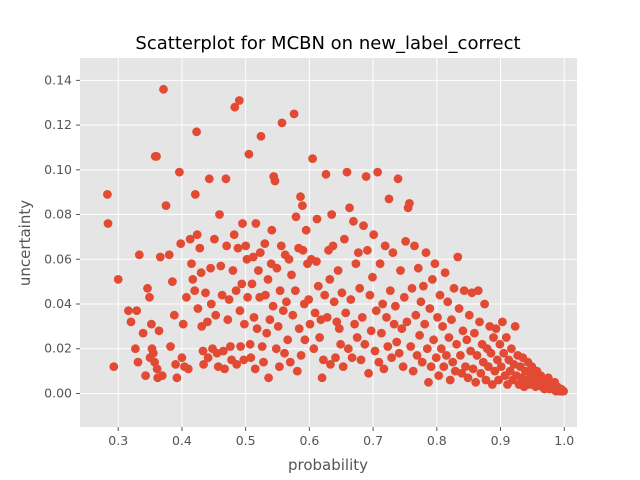 The height and width of the screenshot is (480, 640). Describe the element at coordinates (118, 440) in the screenshot. I see `x-tick-label: 0.3` at that location.